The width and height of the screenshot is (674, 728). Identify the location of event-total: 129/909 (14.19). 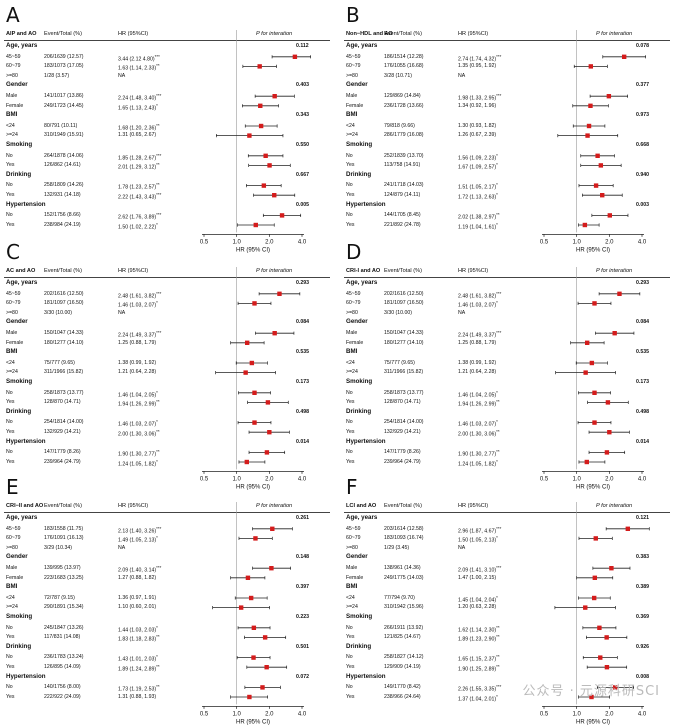
(402, 667).